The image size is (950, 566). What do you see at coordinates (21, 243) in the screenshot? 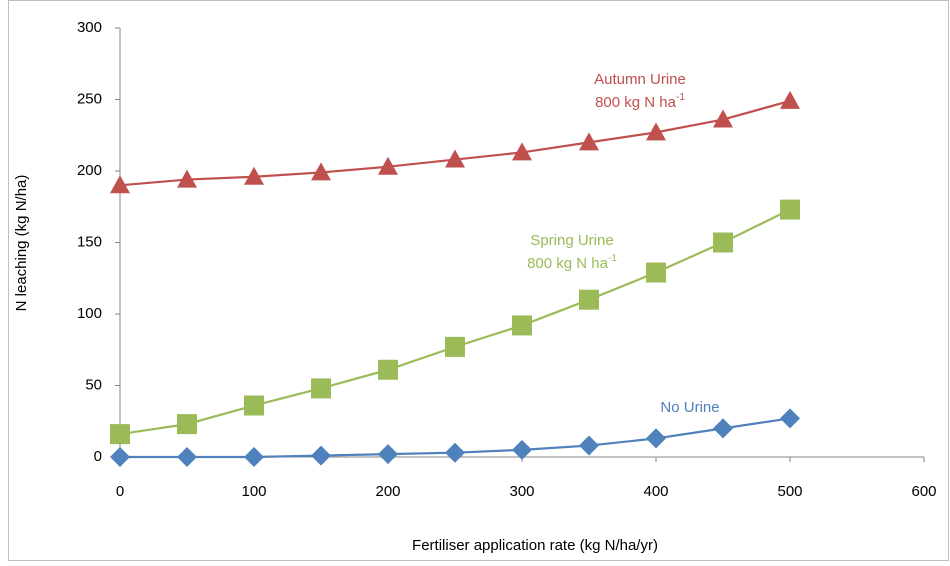
I see `y-axis-title: N leaching (kg N/ha)` at bounding box center [21, 243].